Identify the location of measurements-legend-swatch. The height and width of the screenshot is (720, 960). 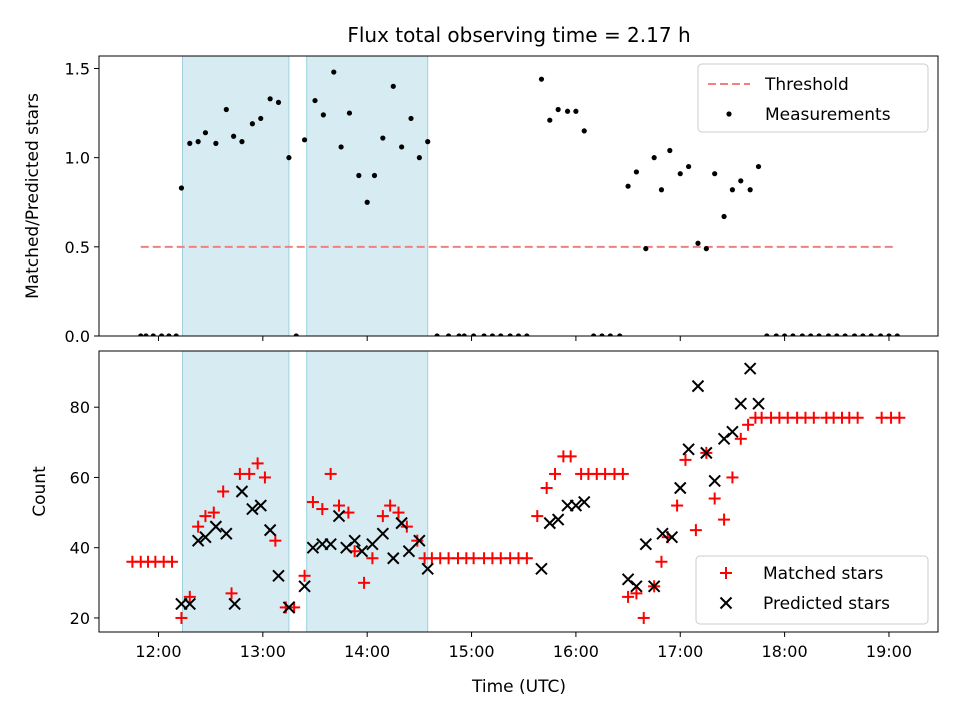
(729, 114).